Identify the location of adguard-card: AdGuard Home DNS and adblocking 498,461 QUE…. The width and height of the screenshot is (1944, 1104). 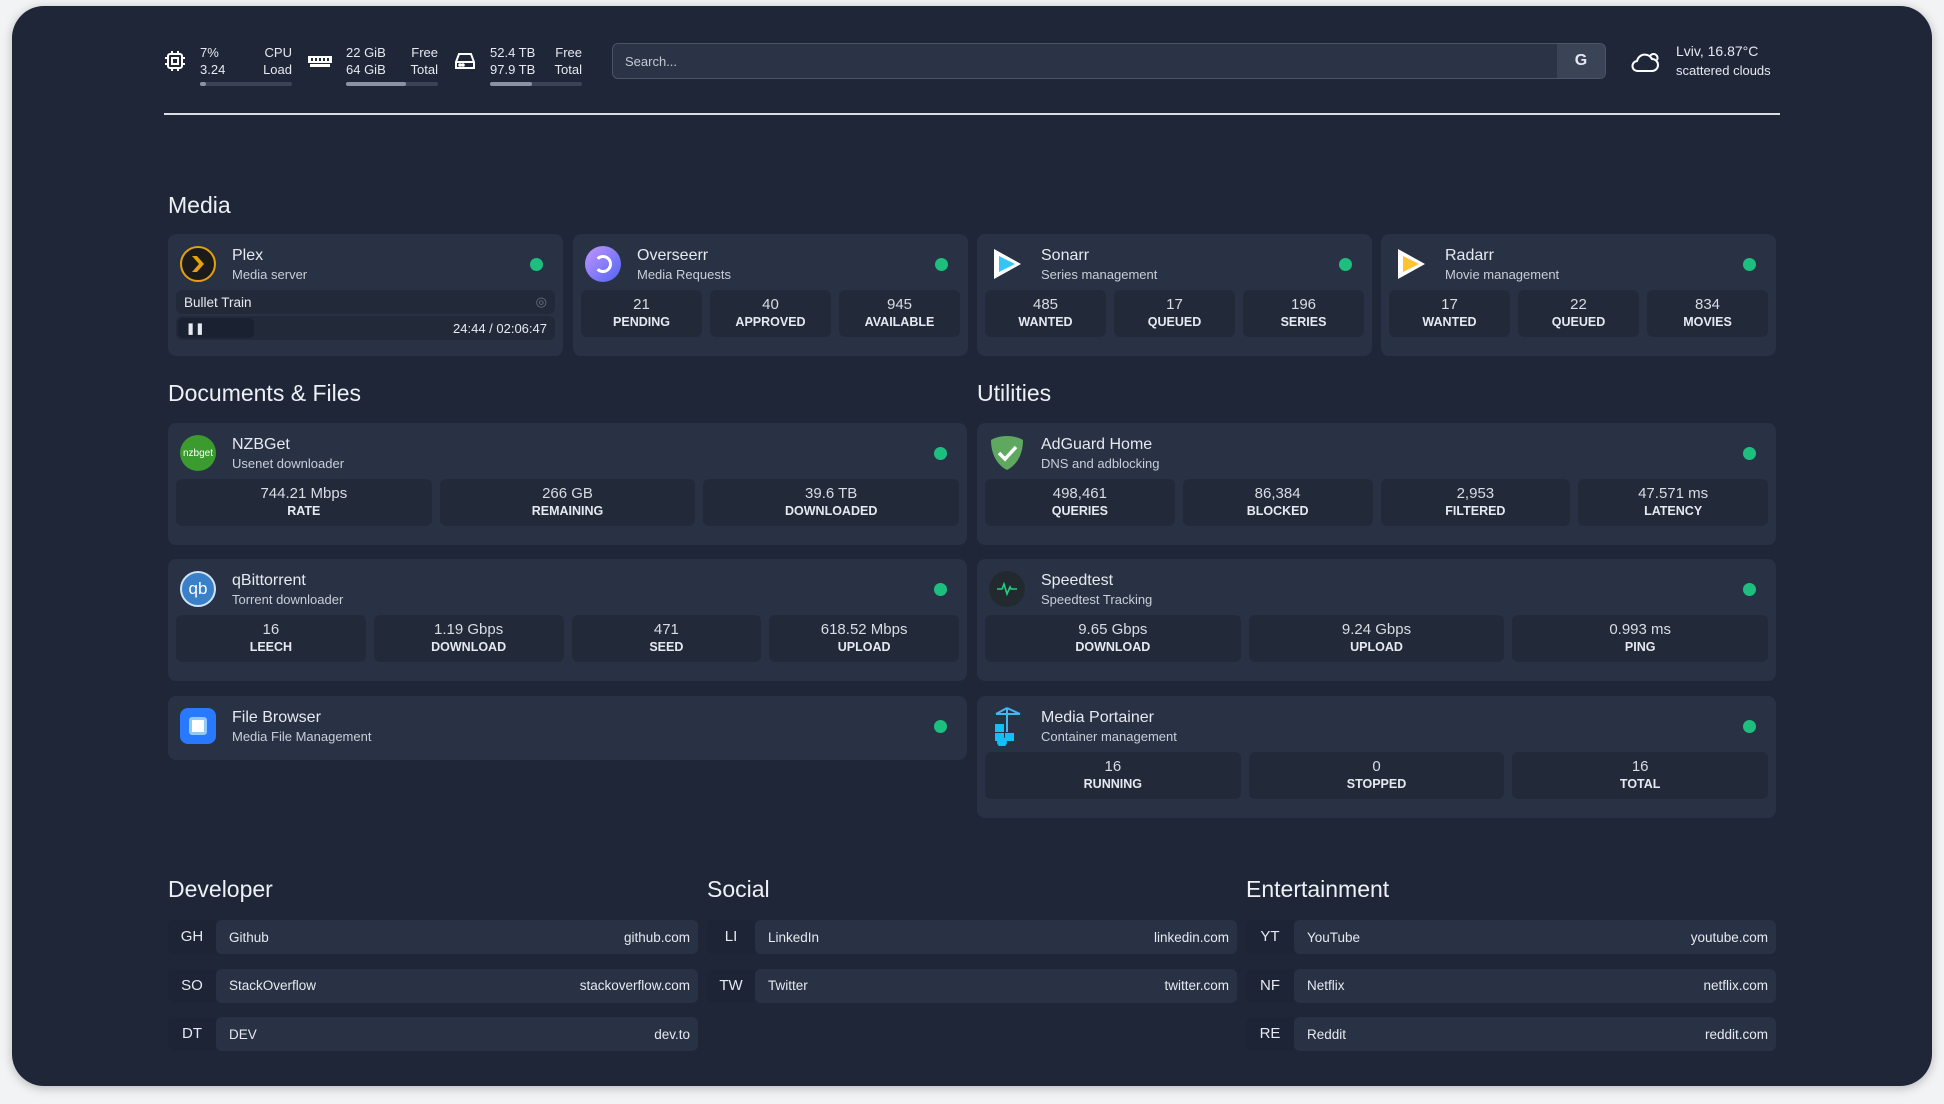
(1376, 484).